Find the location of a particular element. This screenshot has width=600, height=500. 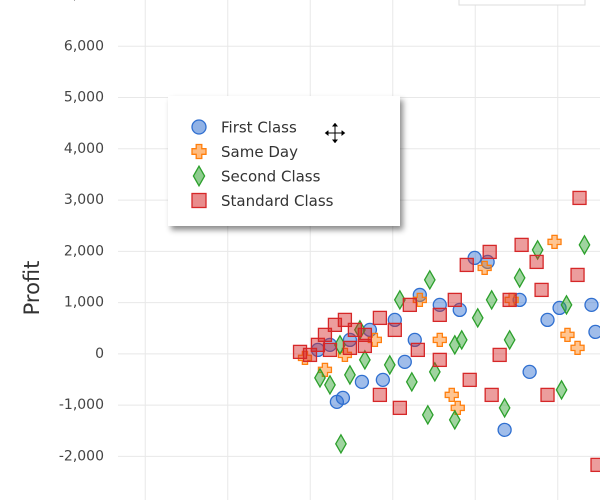

y-tick-label: -2,000 is located at coordinates (81, 456).